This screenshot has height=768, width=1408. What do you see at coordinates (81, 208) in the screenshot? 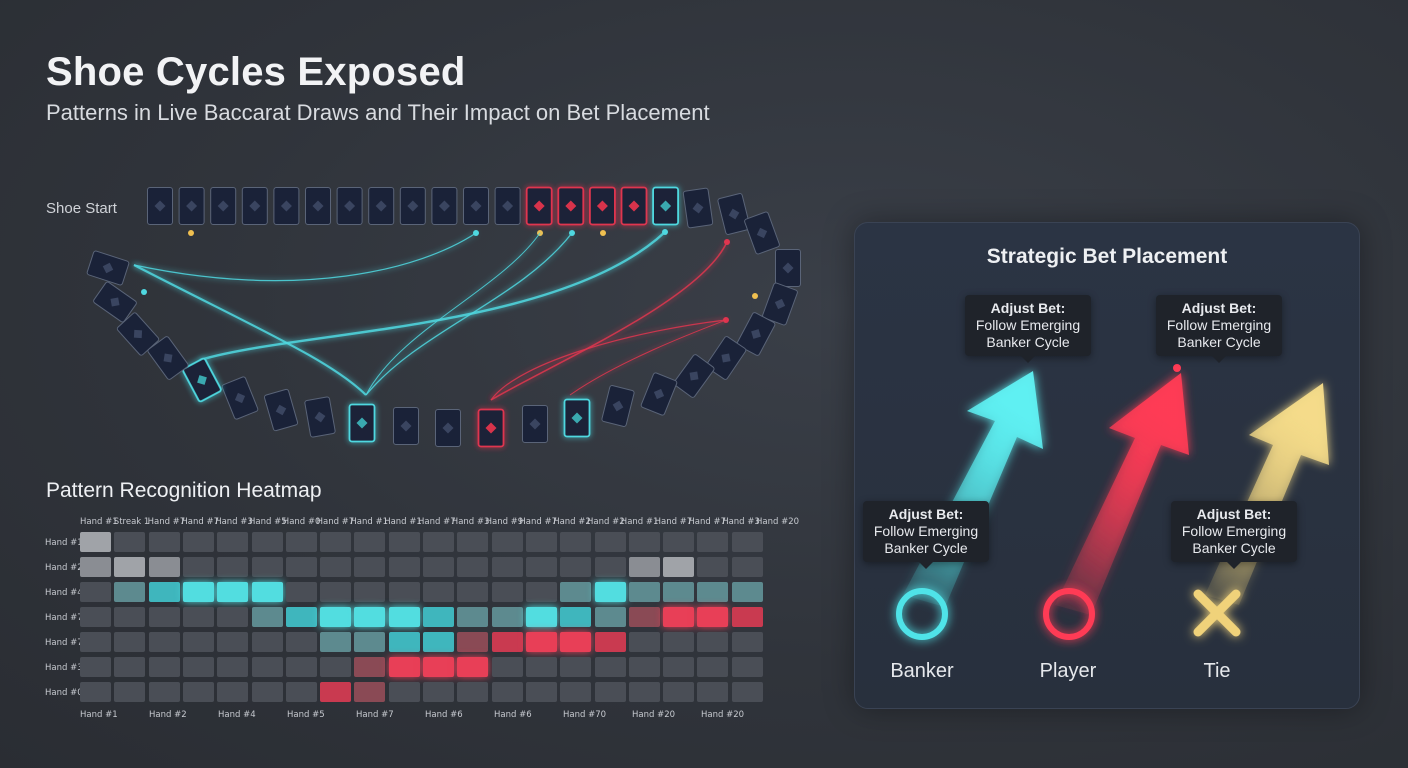
I see `shoe-start-label: Shoe Start` at bounding box center [81, 208].